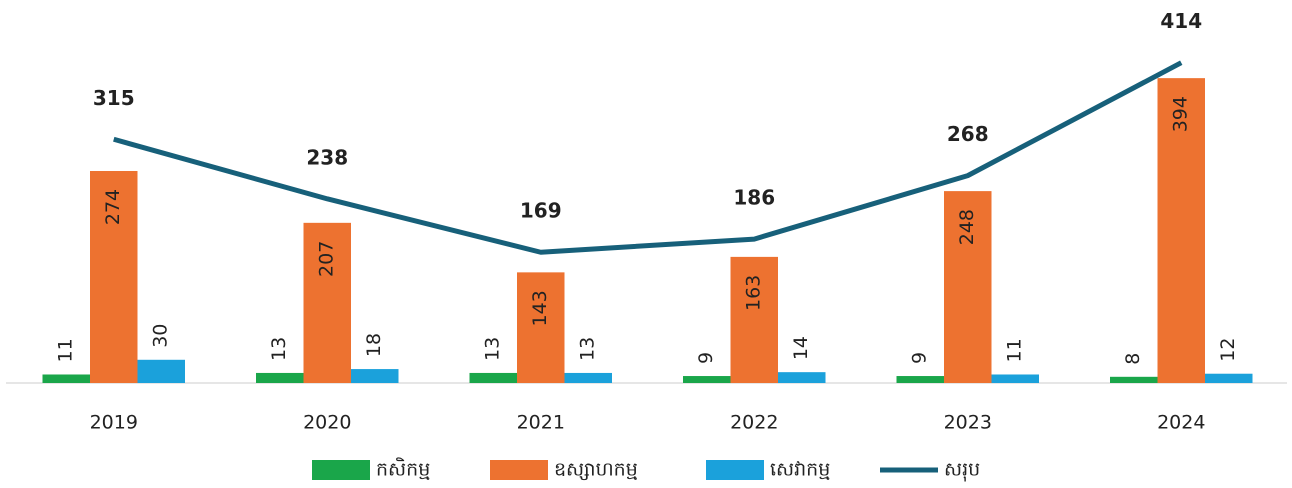 The width and height of the screenshot is (1292, 488). I want to click on legend-label: ឧស្សាហកម្ម, so click(596, 470).